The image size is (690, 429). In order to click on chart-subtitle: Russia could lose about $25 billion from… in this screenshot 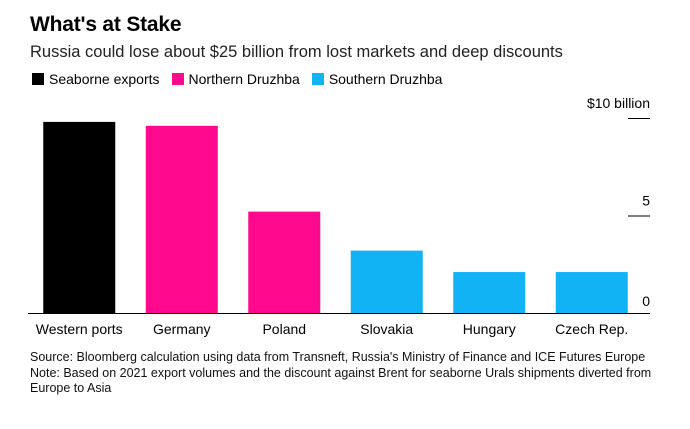, I will do `click(296, 52)`.